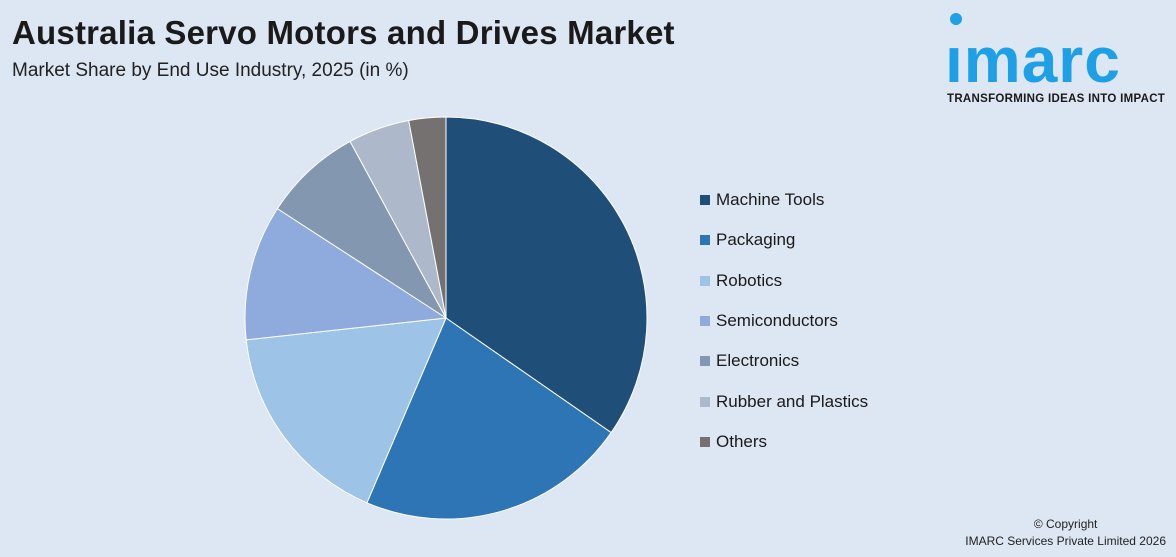 The image size is (1176, 557). I want to click on legend-item: Semiconductors, so click(784, 321).